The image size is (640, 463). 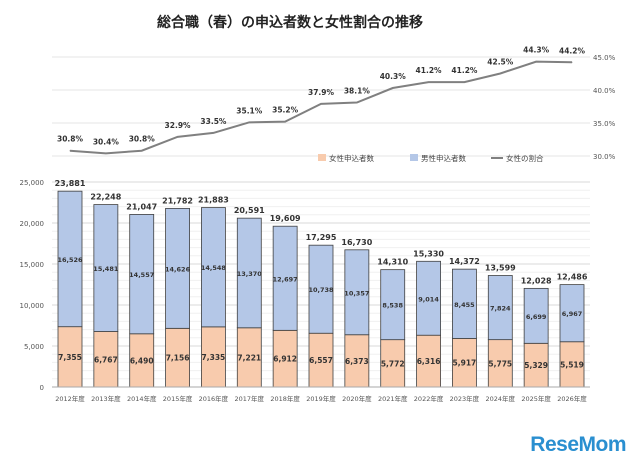 What do you see at coordinates (464, 261) in the screenshot?
I see `bar-total-label: 14,372` at bounding box center [464, 261].